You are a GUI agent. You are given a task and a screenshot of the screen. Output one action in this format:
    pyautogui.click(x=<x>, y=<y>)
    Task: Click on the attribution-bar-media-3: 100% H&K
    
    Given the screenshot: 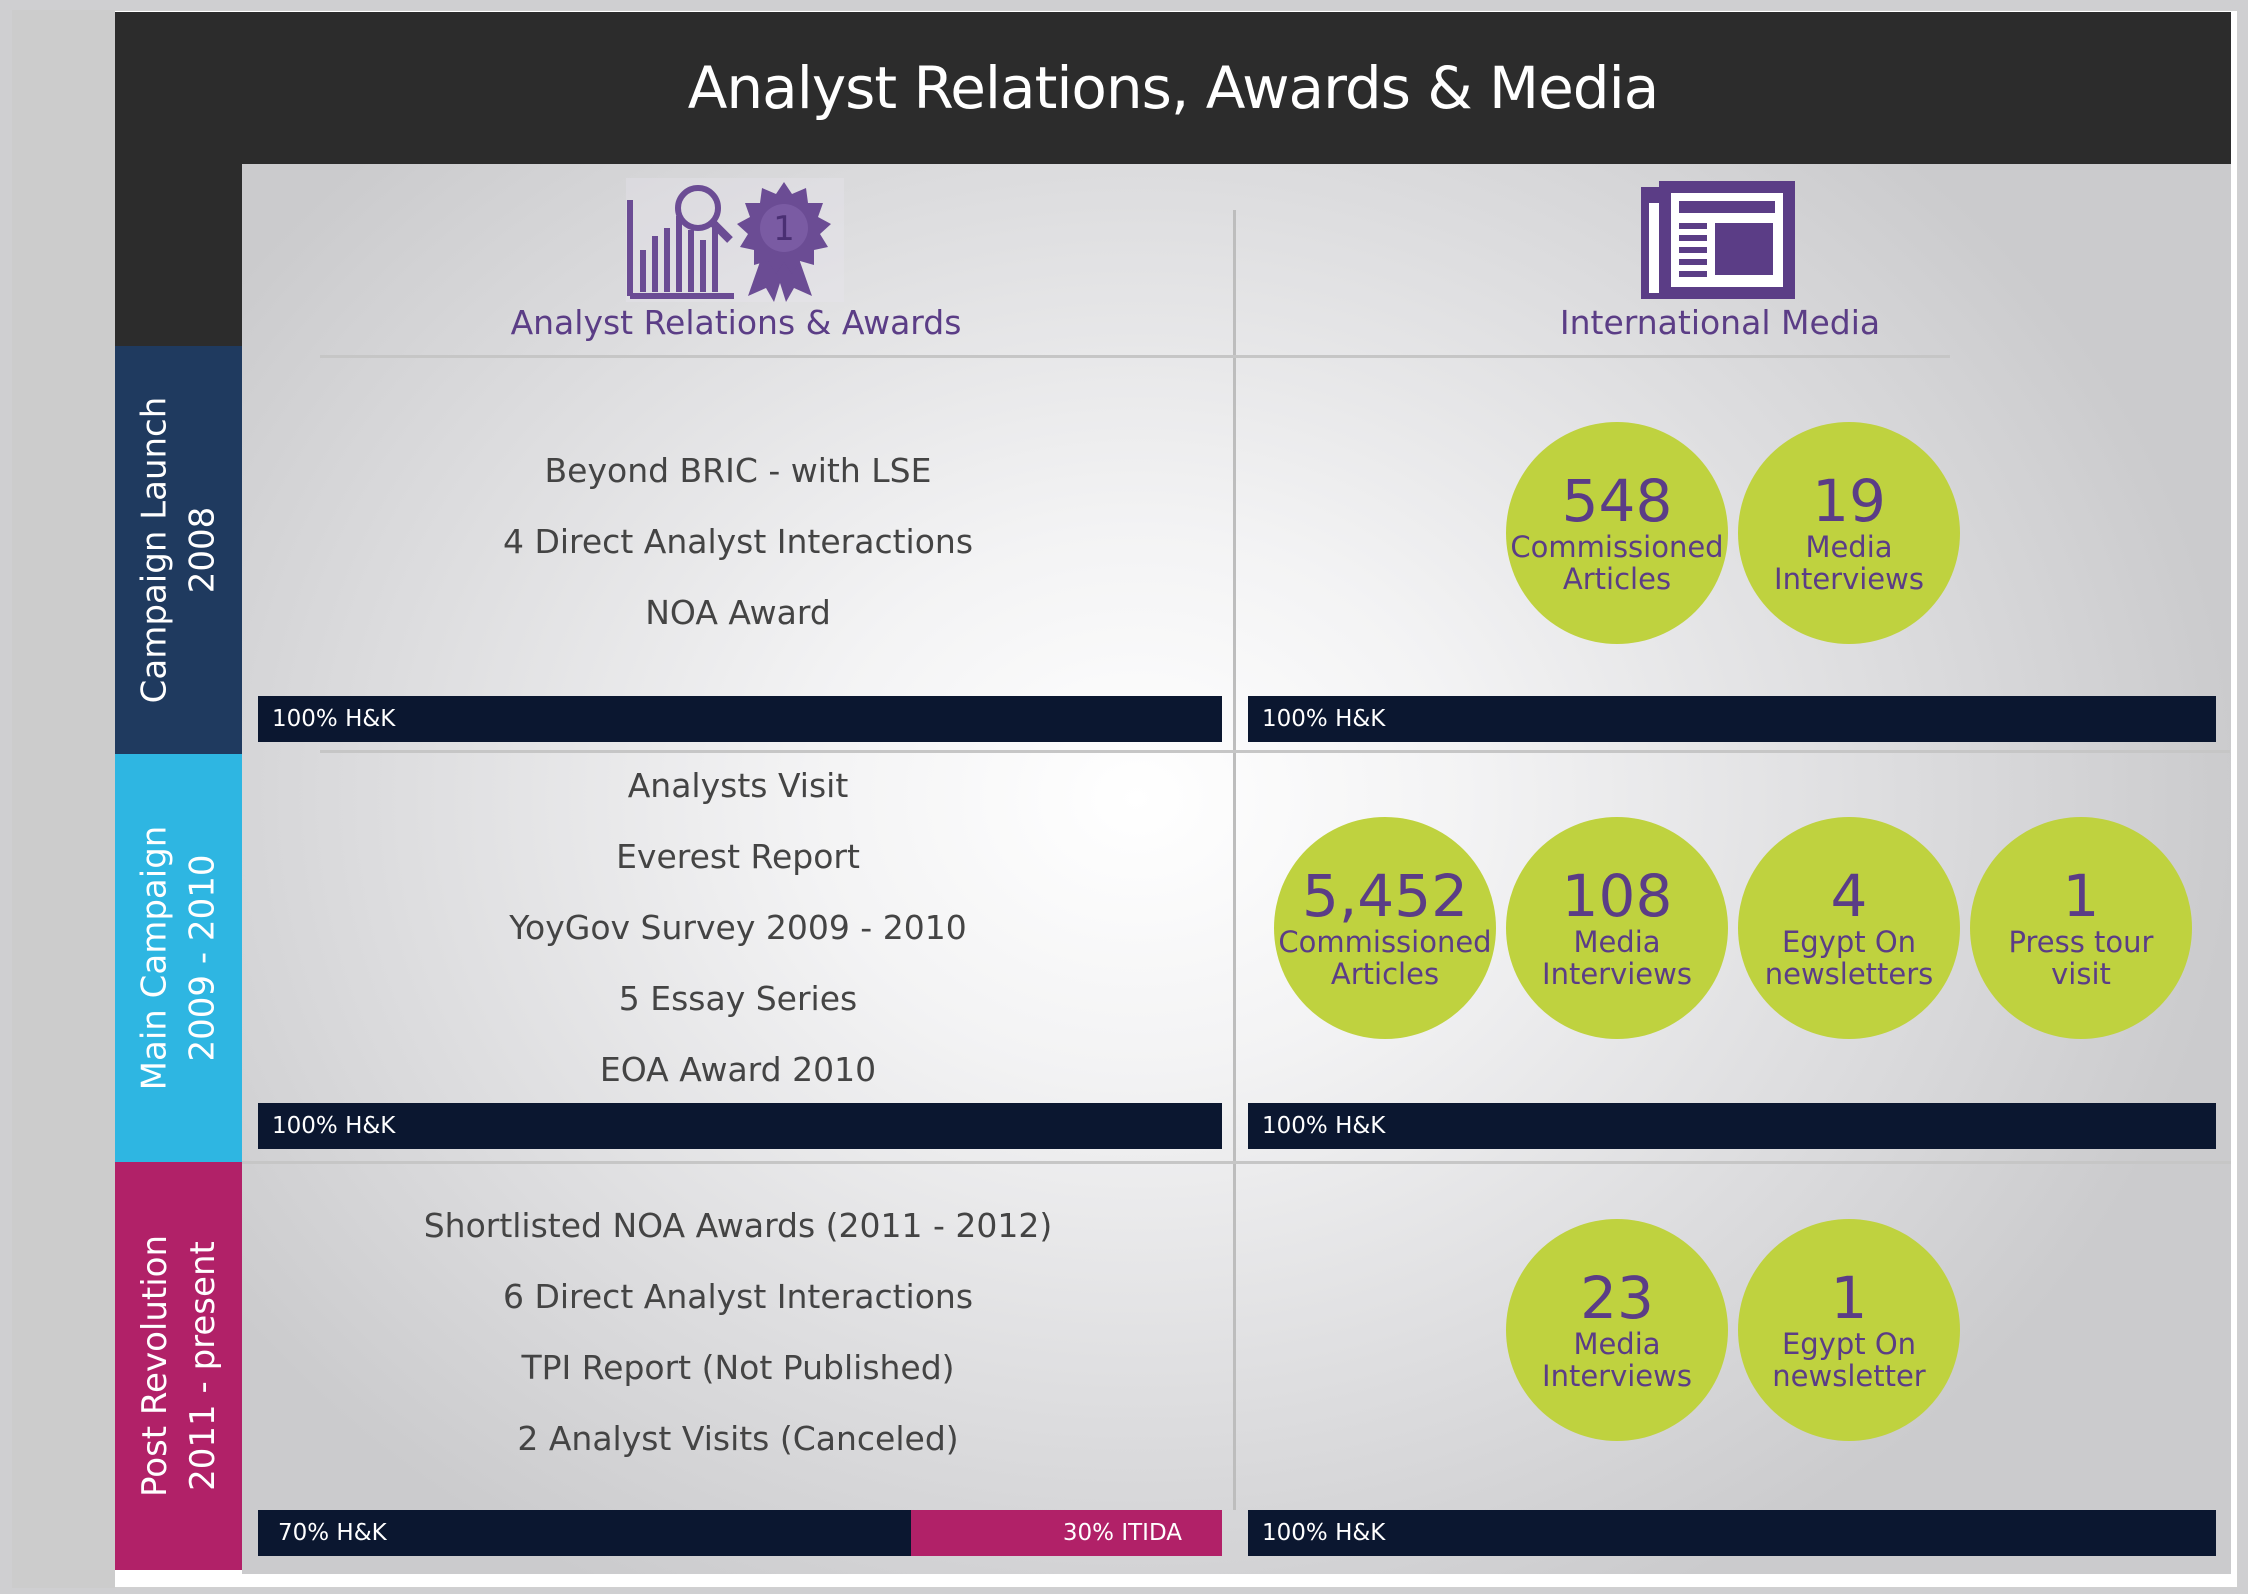 What is the action you would take?
    pyautogui.click(x=1732, y=1533)
    